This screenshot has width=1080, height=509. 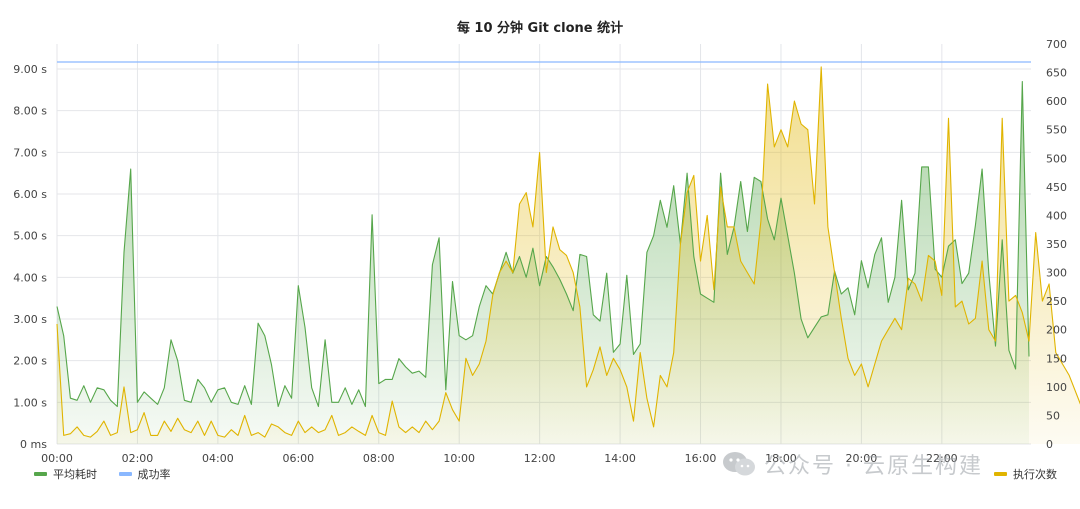 What do you see at coordinates (1056, 130) in the screenshot?
I see `right-tick-label: 550` at bounding box center [1056, 130].